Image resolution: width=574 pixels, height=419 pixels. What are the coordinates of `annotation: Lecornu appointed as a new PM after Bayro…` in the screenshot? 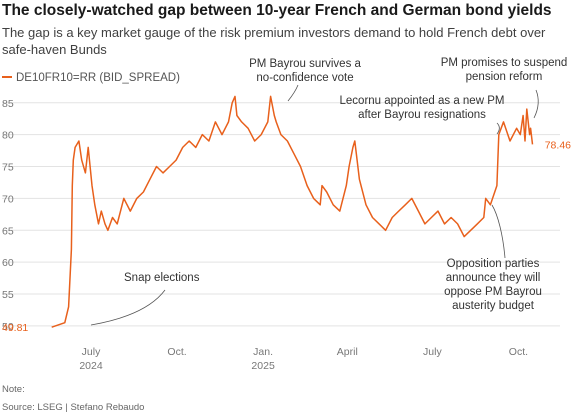 It's located at (422, 115).